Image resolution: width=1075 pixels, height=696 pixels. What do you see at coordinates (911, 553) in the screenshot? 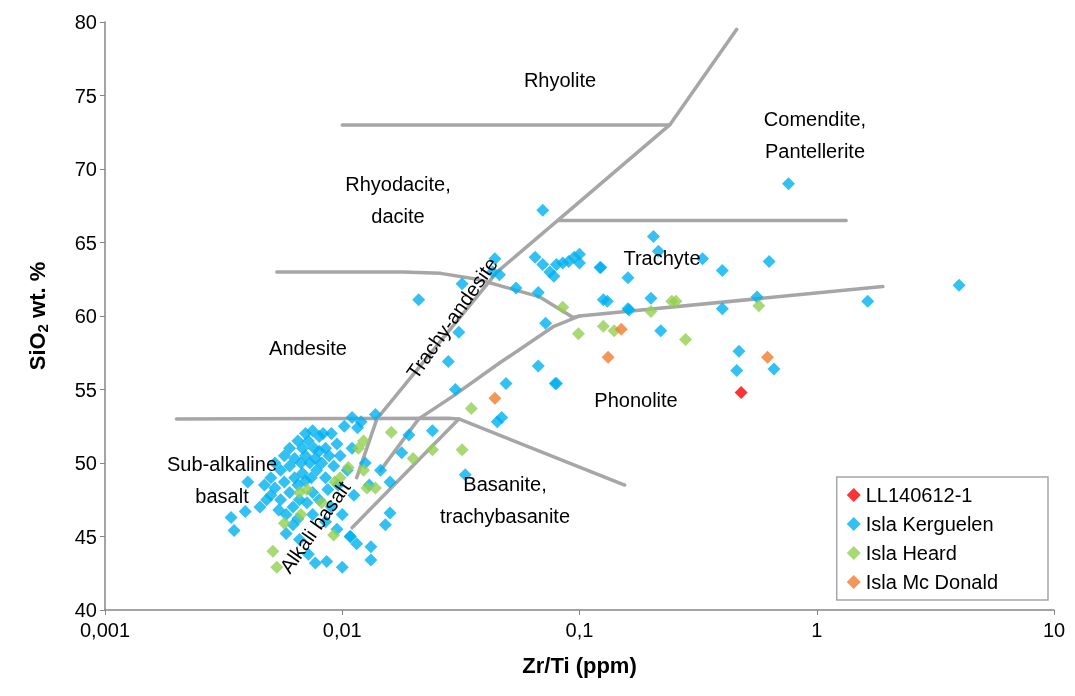
I see `legend-label: Isla Heard` at bounding box center [911, 553].